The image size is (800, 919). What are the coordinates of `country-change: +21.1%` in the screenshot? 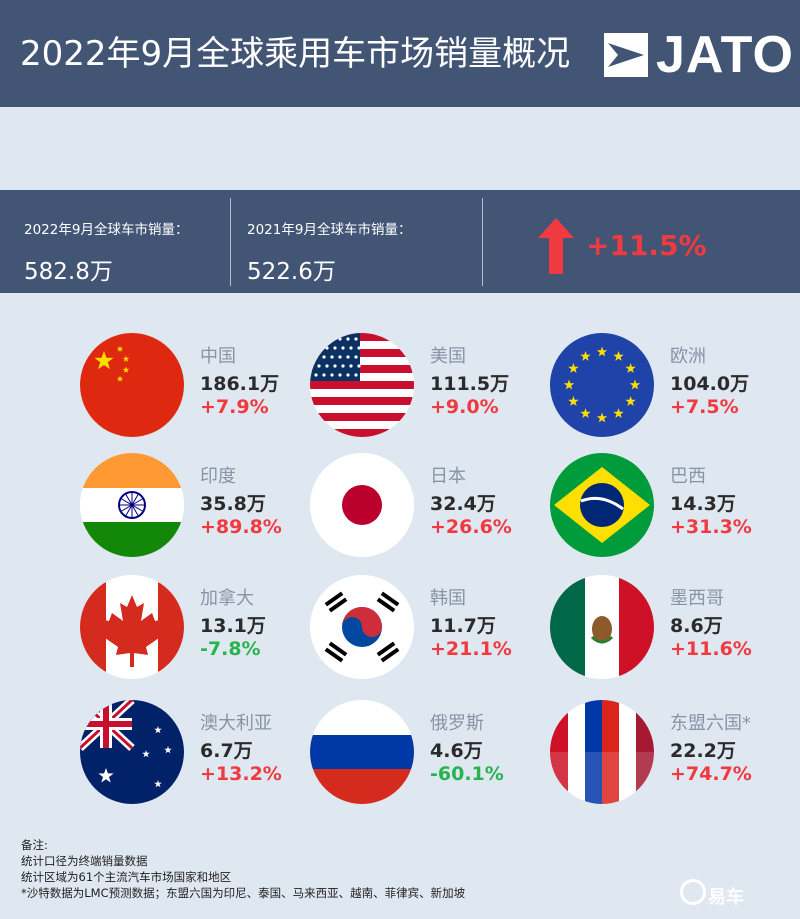 It's located at (471, 649).